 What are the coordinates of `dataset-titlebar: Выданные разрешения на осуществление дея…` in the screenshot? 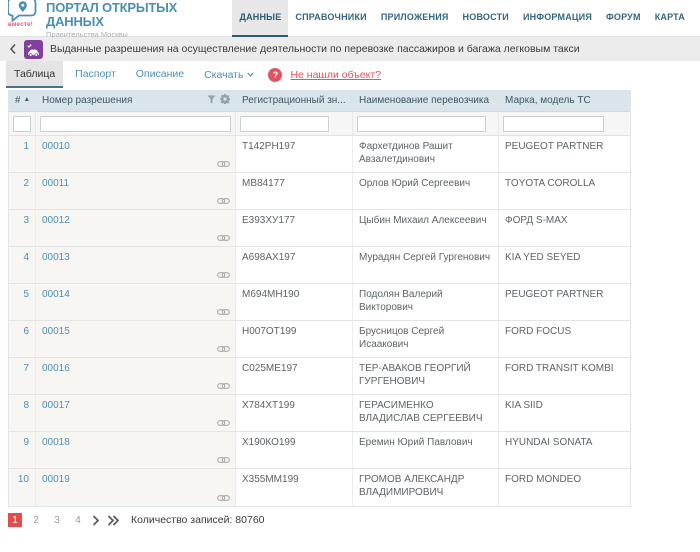 It's located at (350, 49).